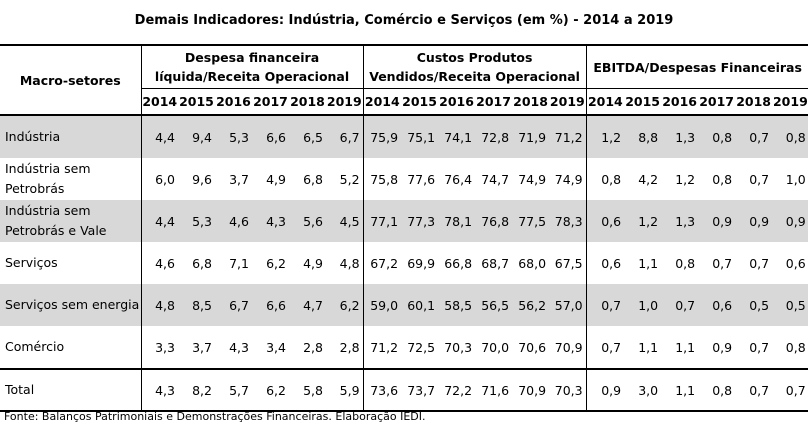 The image size is (808, 428). I want to click on value-cell: 5,9, so click(345, 390).